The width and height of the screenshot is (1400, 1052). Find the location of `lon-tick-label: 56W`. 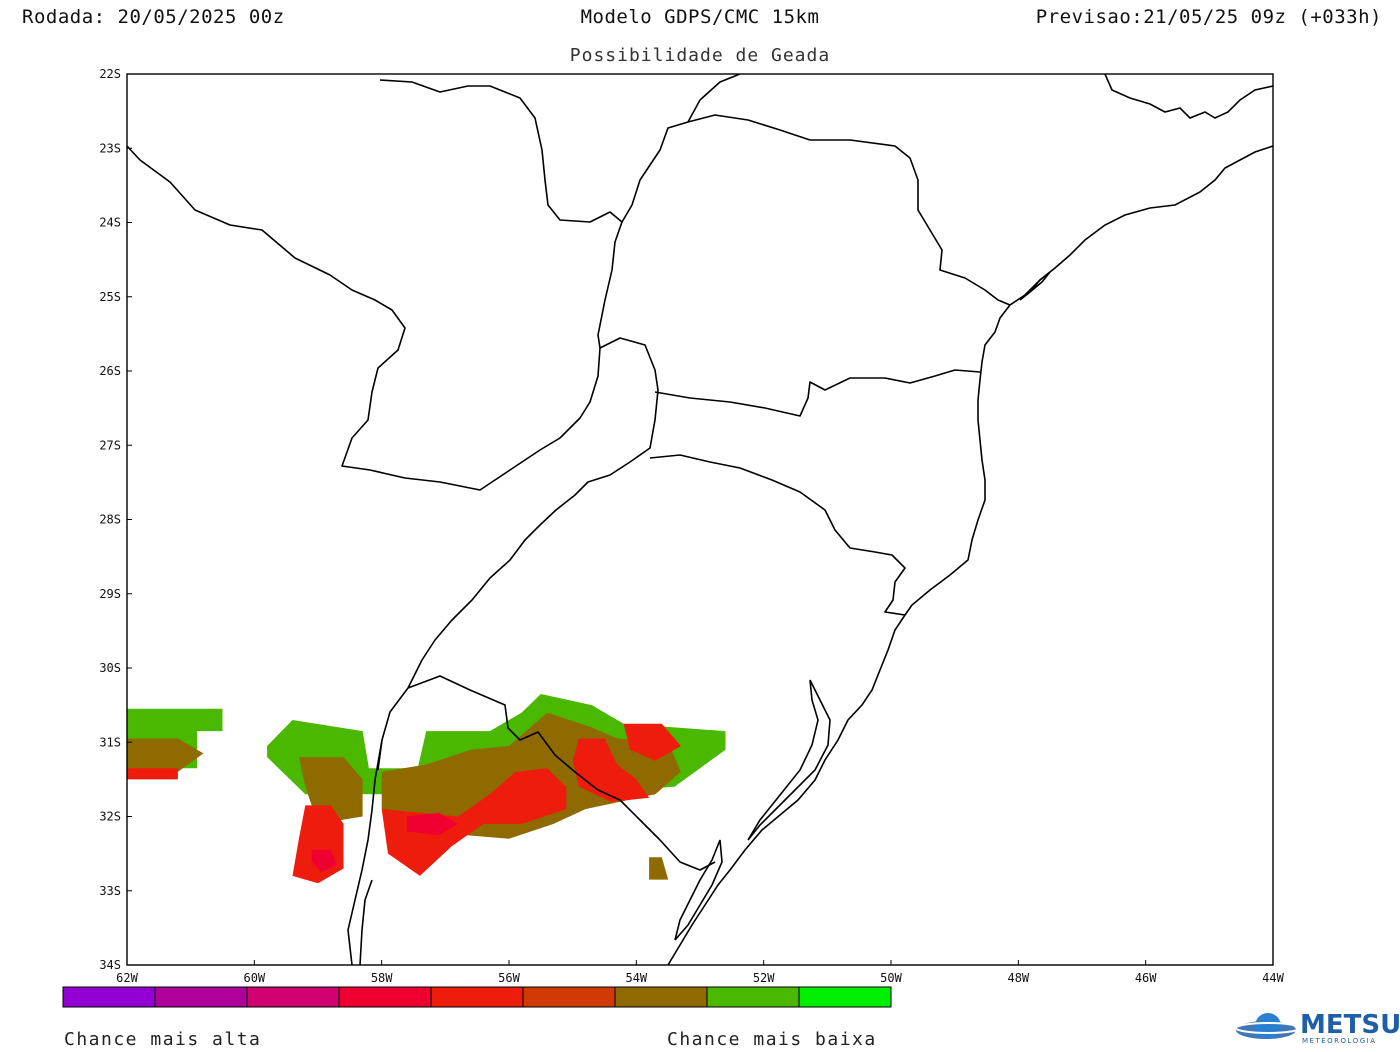

lon-tick-label: 56W is located at coordinates (509, 978).